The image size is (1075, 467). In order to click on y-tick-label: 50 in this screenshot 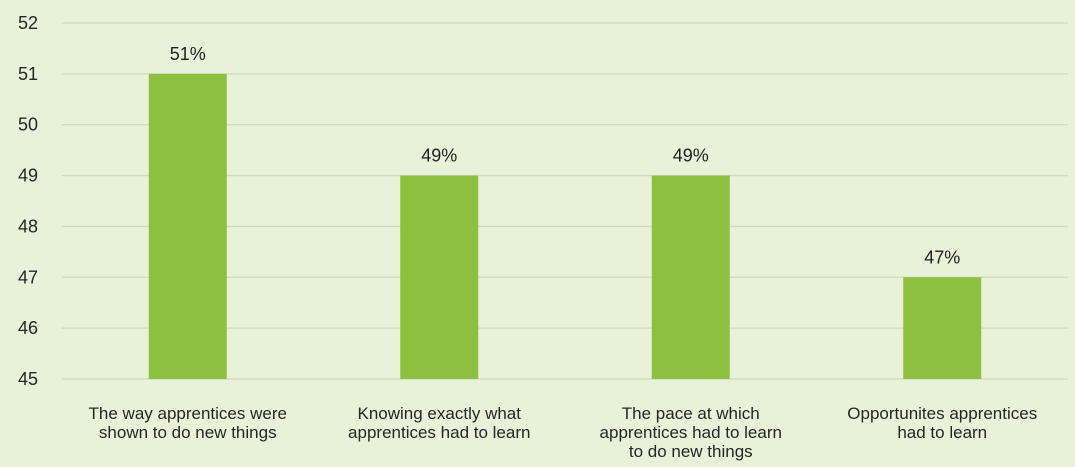, I will do `click(28, 125)`.